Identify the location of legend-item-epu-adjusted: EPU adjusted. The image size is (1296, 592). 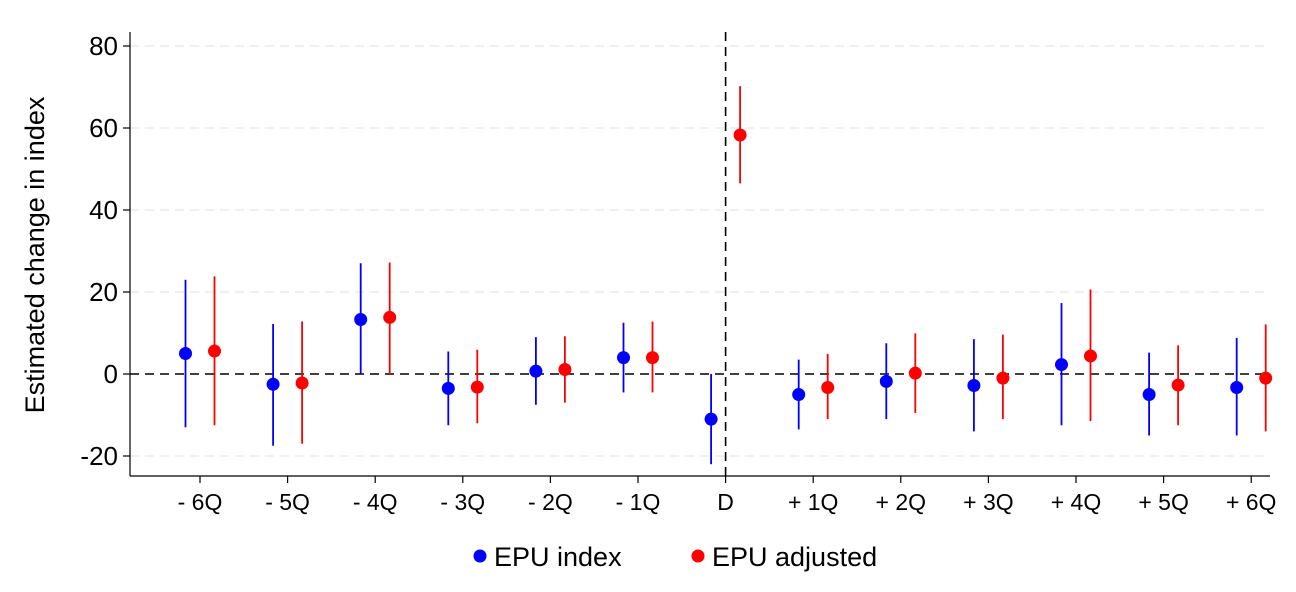
(784, 557).